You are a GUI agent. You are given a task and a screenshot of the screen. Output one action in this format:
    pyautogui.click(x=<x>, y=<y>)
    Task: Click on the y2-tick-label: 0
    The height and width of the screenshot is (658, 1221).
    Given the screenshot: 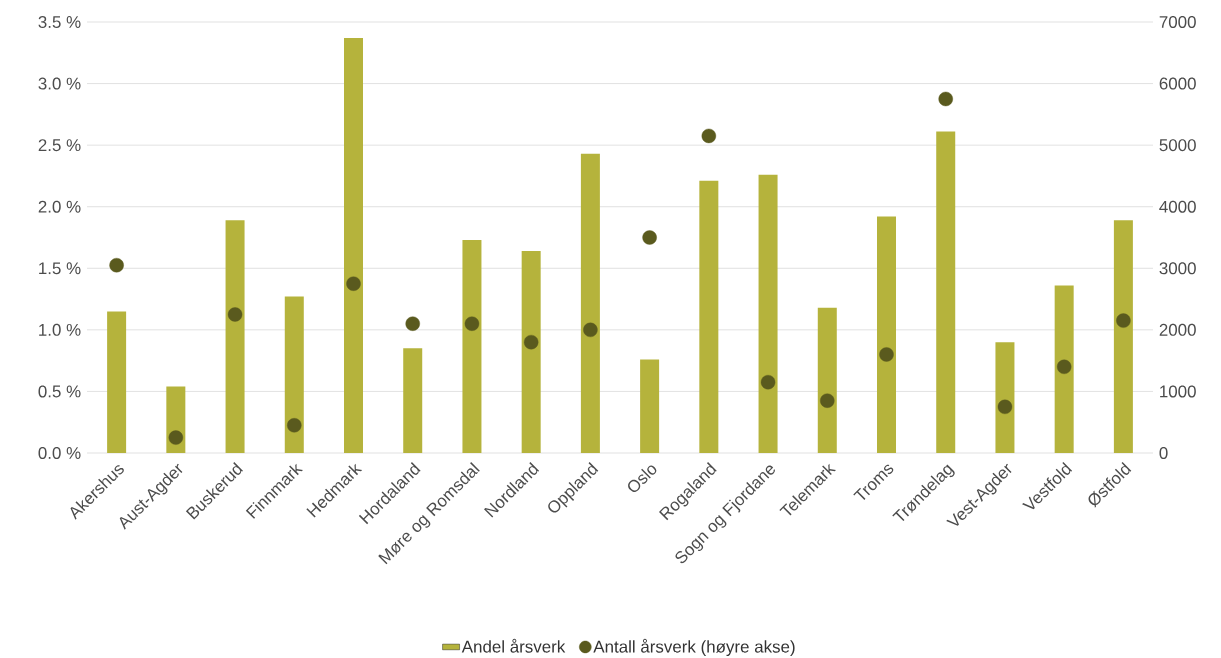 What is the action you would take?
    pyautogui.click(x=1163, y=453)
    